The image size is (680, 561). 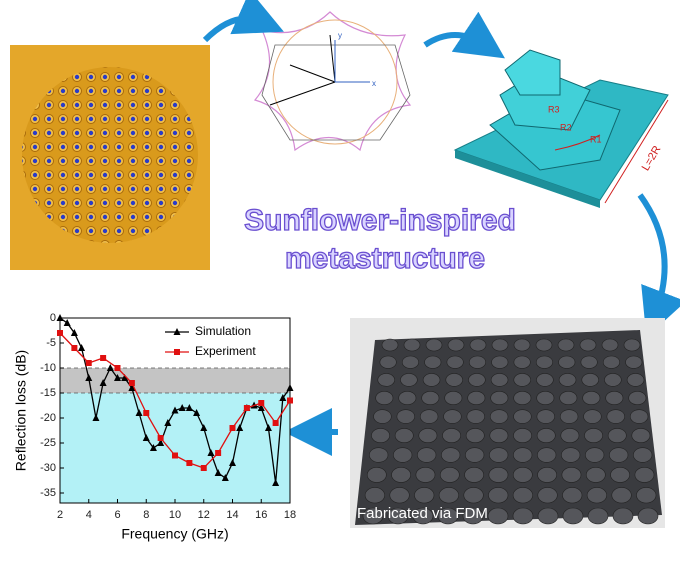 What do you see at coordinates (174, 534) in the screenshot?
I see `x-axis-title: Frequency (GHz)` at bounding box center [174, 534].